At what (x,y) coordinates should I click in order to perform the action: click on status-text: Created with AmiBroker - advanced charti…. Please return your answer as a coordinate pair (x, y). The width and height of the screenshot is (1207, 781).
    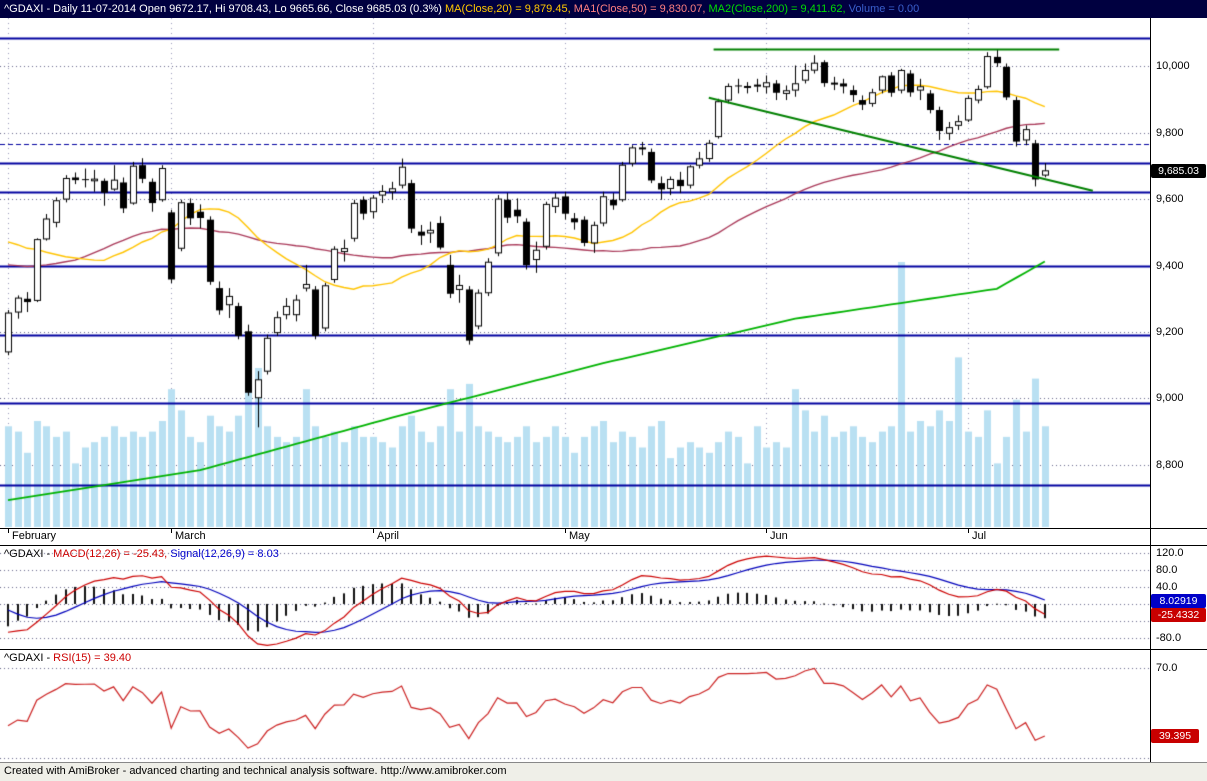
    Looking at the image, I should click on (255, 771).